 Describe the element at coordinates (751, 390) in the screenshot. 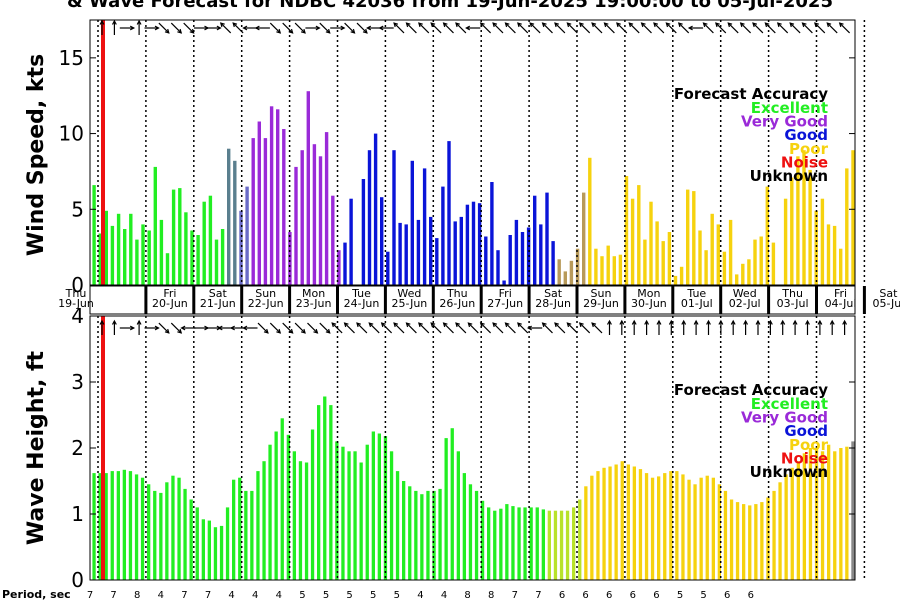

I see `wave-legend-title: Forecast Accuracy` at that location.